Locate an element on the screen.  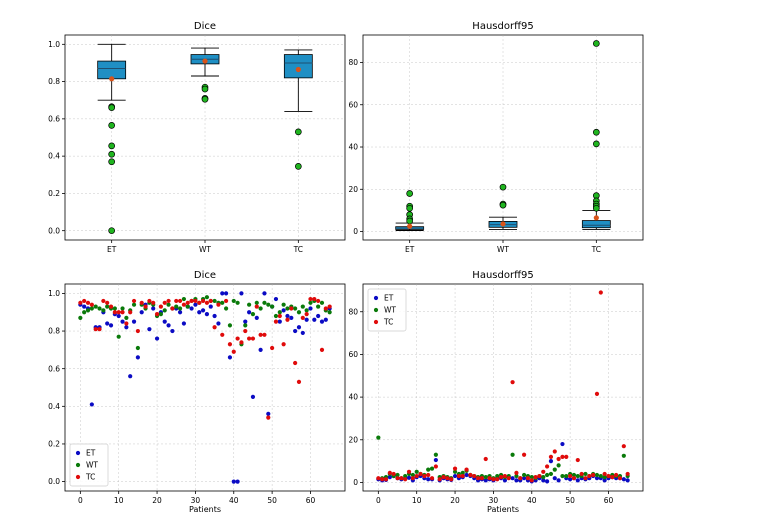
box-et is located at coordinates (112, 139).